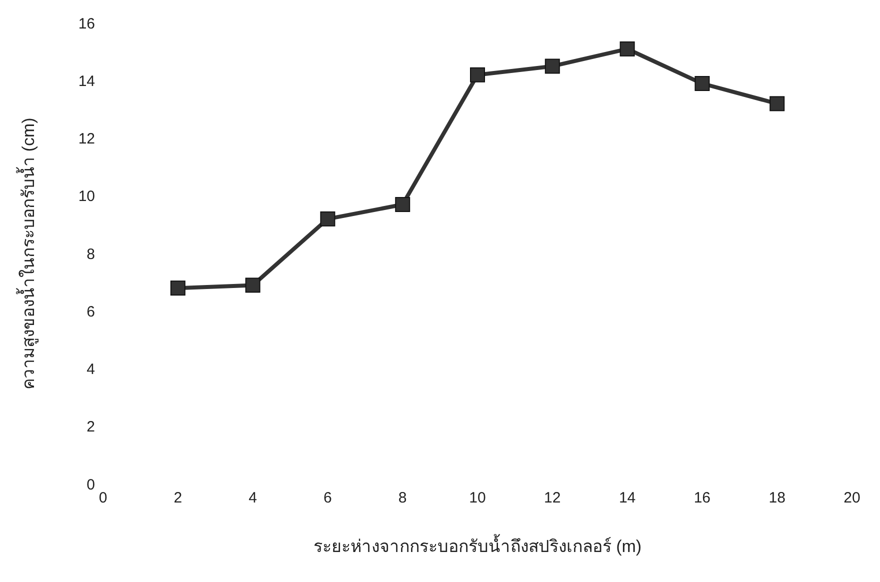  Describe the element at coordinates (252, 498) in the screenshot. I see `x-tick-label: 4` at that location.